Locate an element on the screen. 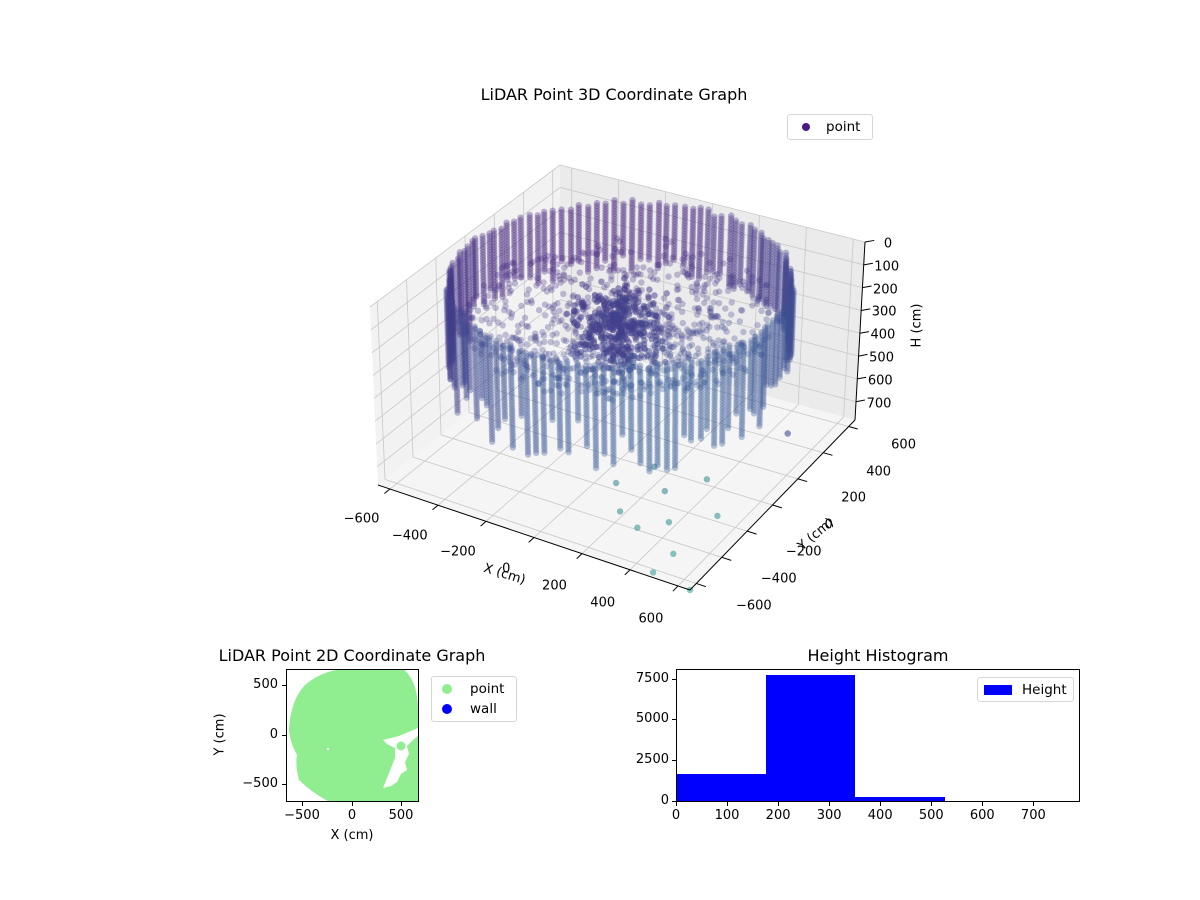  x-tick-label: −400 is located at coordinates (409, 536).